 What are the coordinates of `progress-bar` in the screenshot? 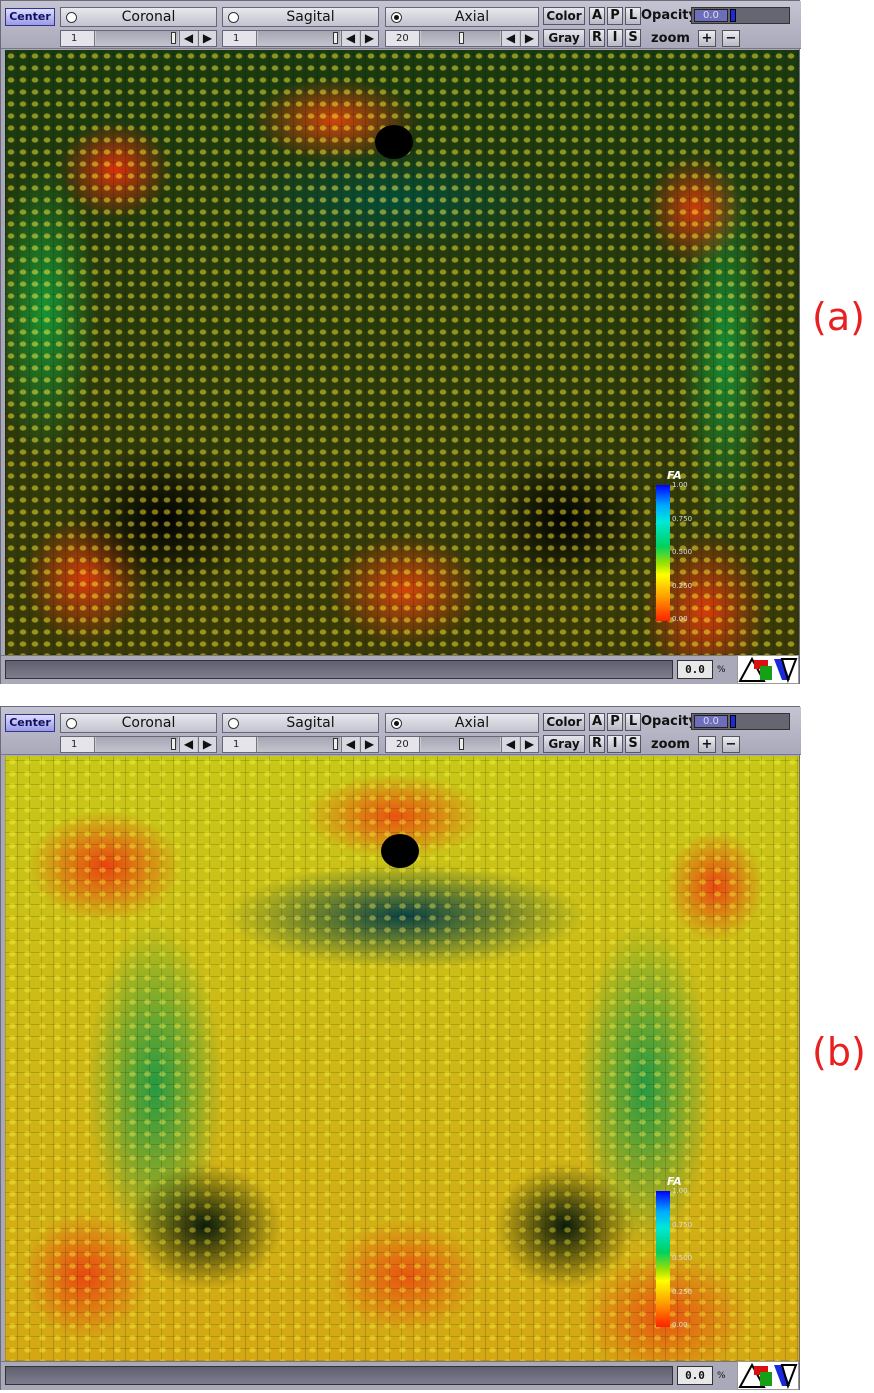 It's located at (339, 669).